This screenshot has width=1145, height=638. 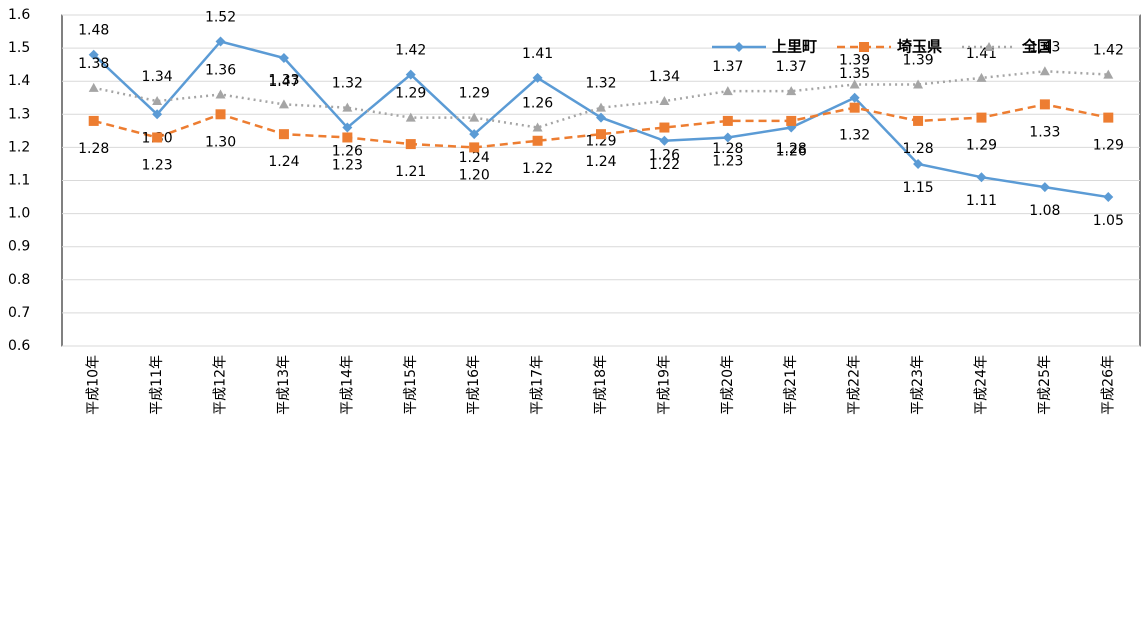 What do you see at coordinates (1108, 385) in the screenshot?
I see `x-tick-label: 平成26年` at bounding box center [1108, 385].